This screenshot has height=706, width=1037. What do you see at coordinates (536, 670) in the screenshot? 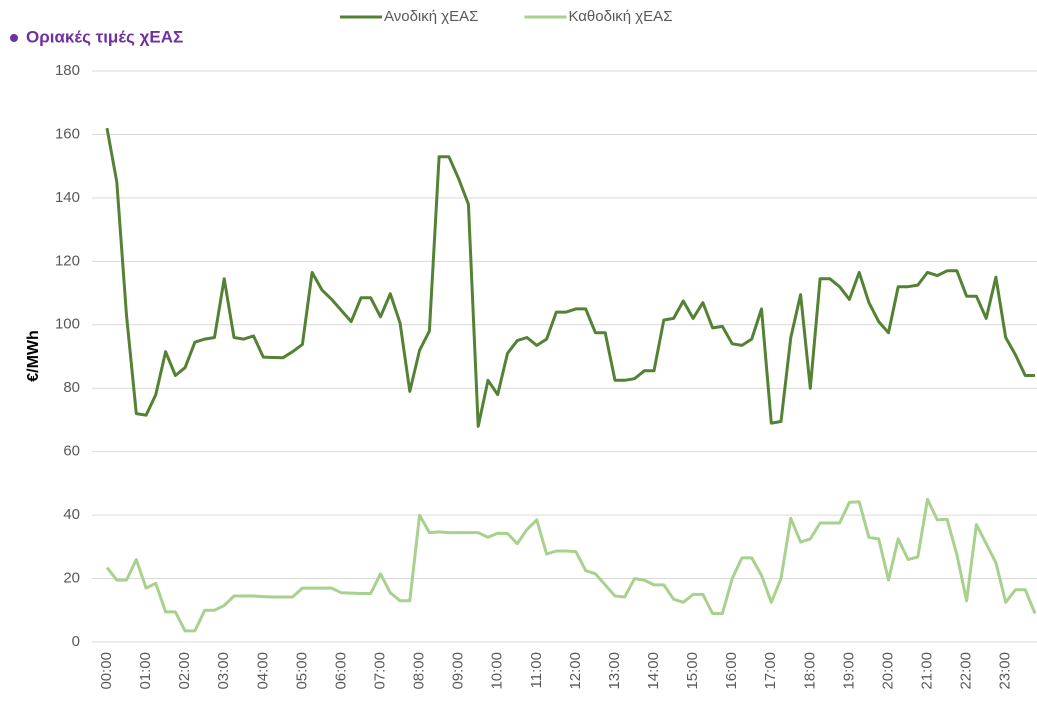
I see `x-tick-label: 11:00` at bounding box center [536, 670].